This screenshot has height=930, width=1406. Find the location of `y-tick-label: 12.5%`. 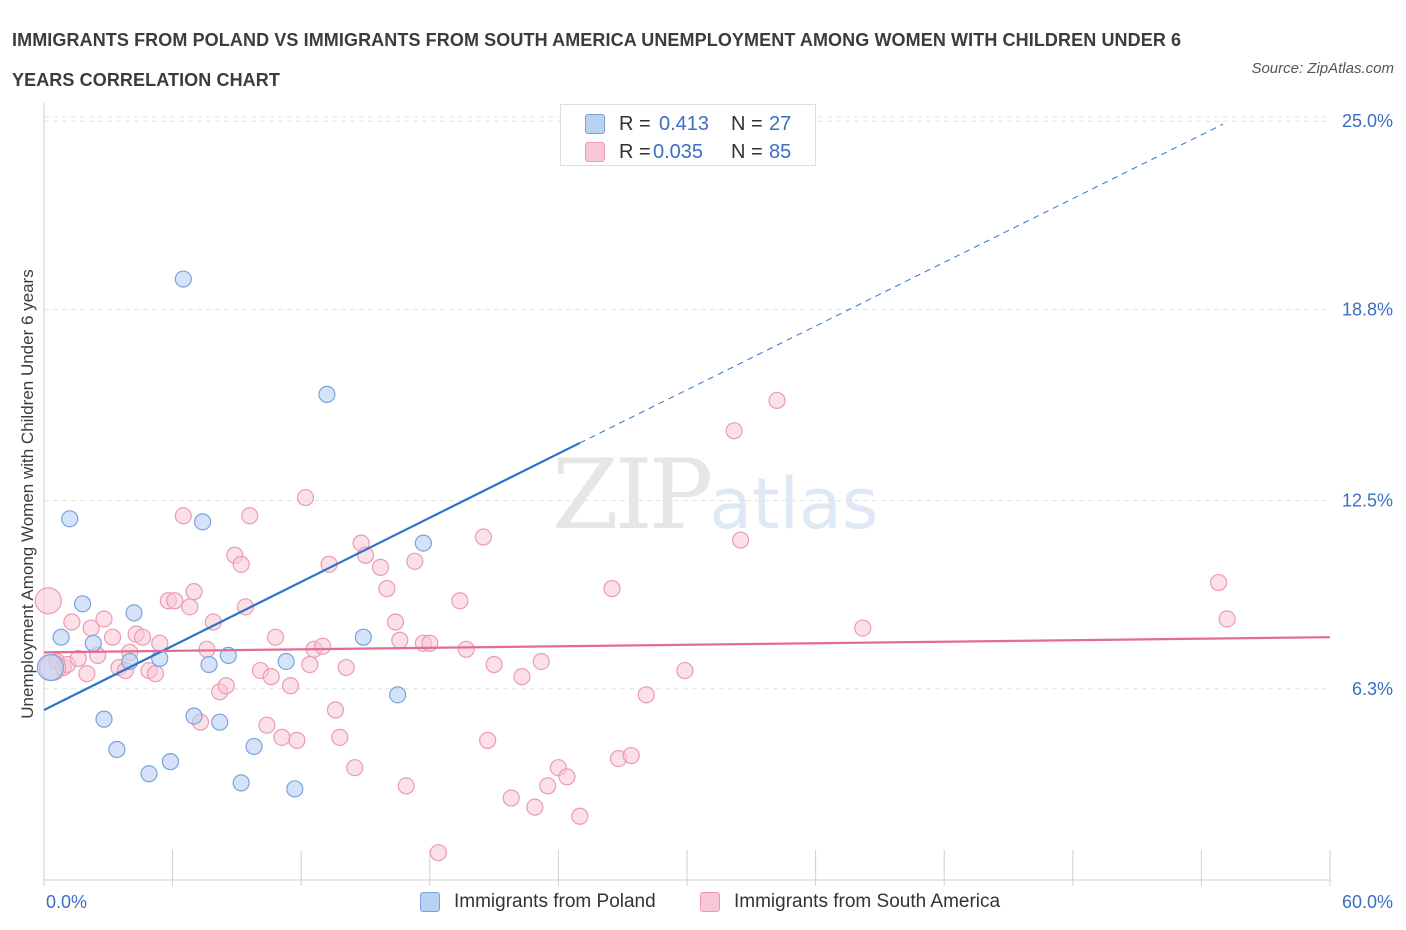

y-tick-label: 12.5% is located at coordinates (1367, 501).